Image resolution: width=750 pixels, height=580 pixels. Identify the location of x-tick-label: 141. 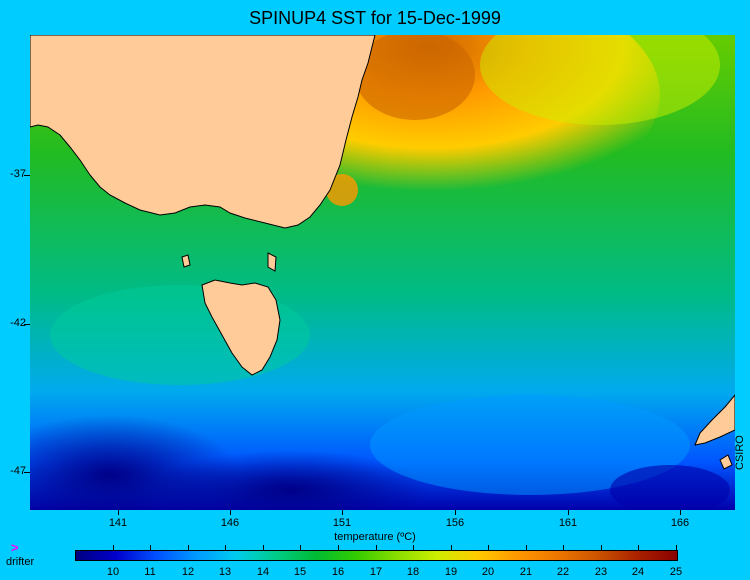
(118, 523).